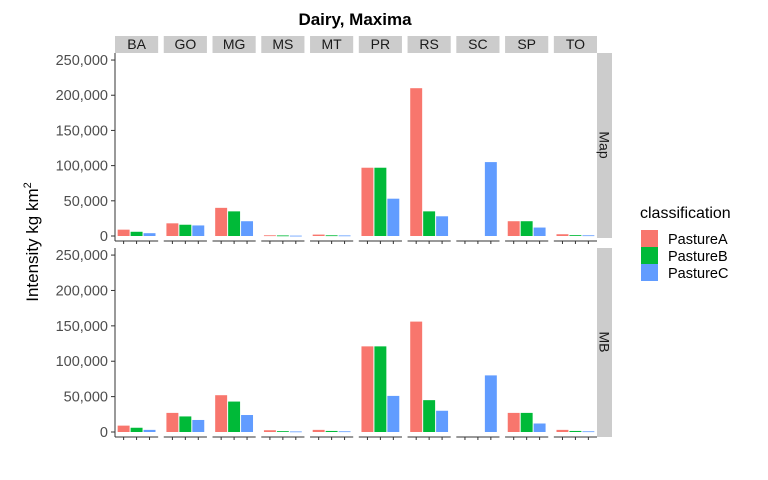  Describe the element at coordinates (685, 213) in the screenshot. I see `legend-title: classification` at that location.